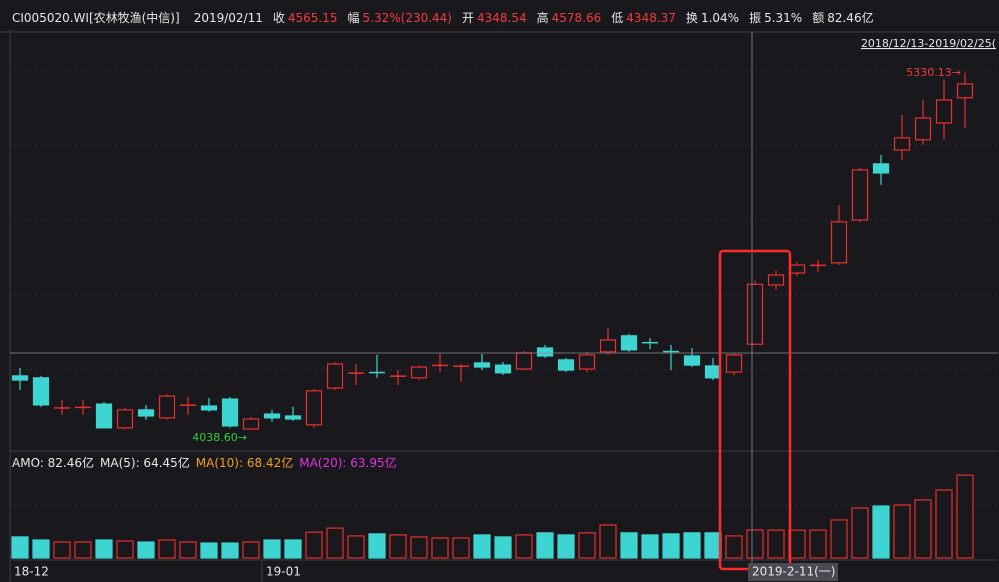  I want to click on field-value: 4348.54, so click(502, 18).